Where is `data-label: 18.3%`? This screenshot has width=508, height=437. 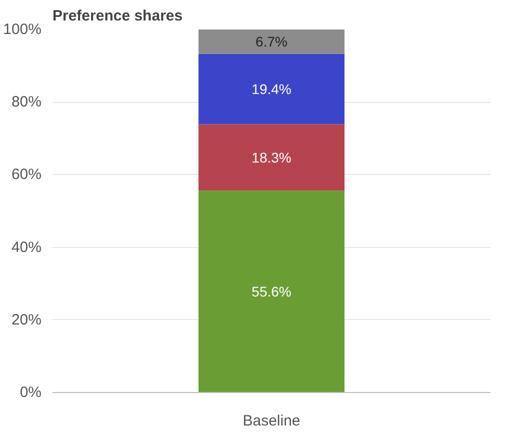 data-label: 18.3% is located at coordinates (272, 157).